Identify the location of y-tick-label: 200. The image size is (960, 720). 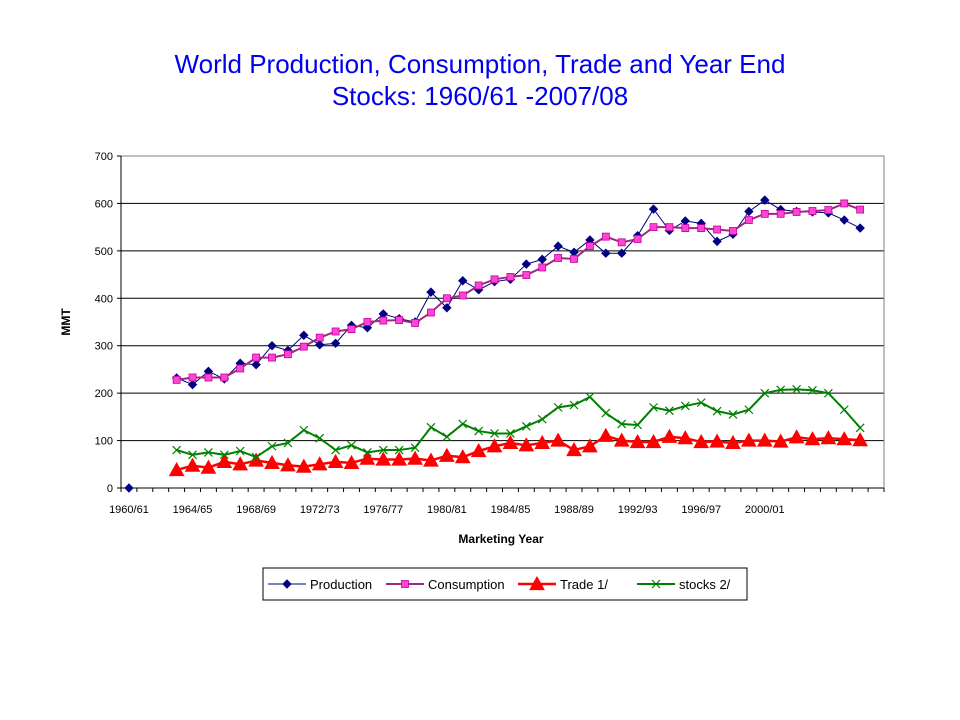
(104, 394).